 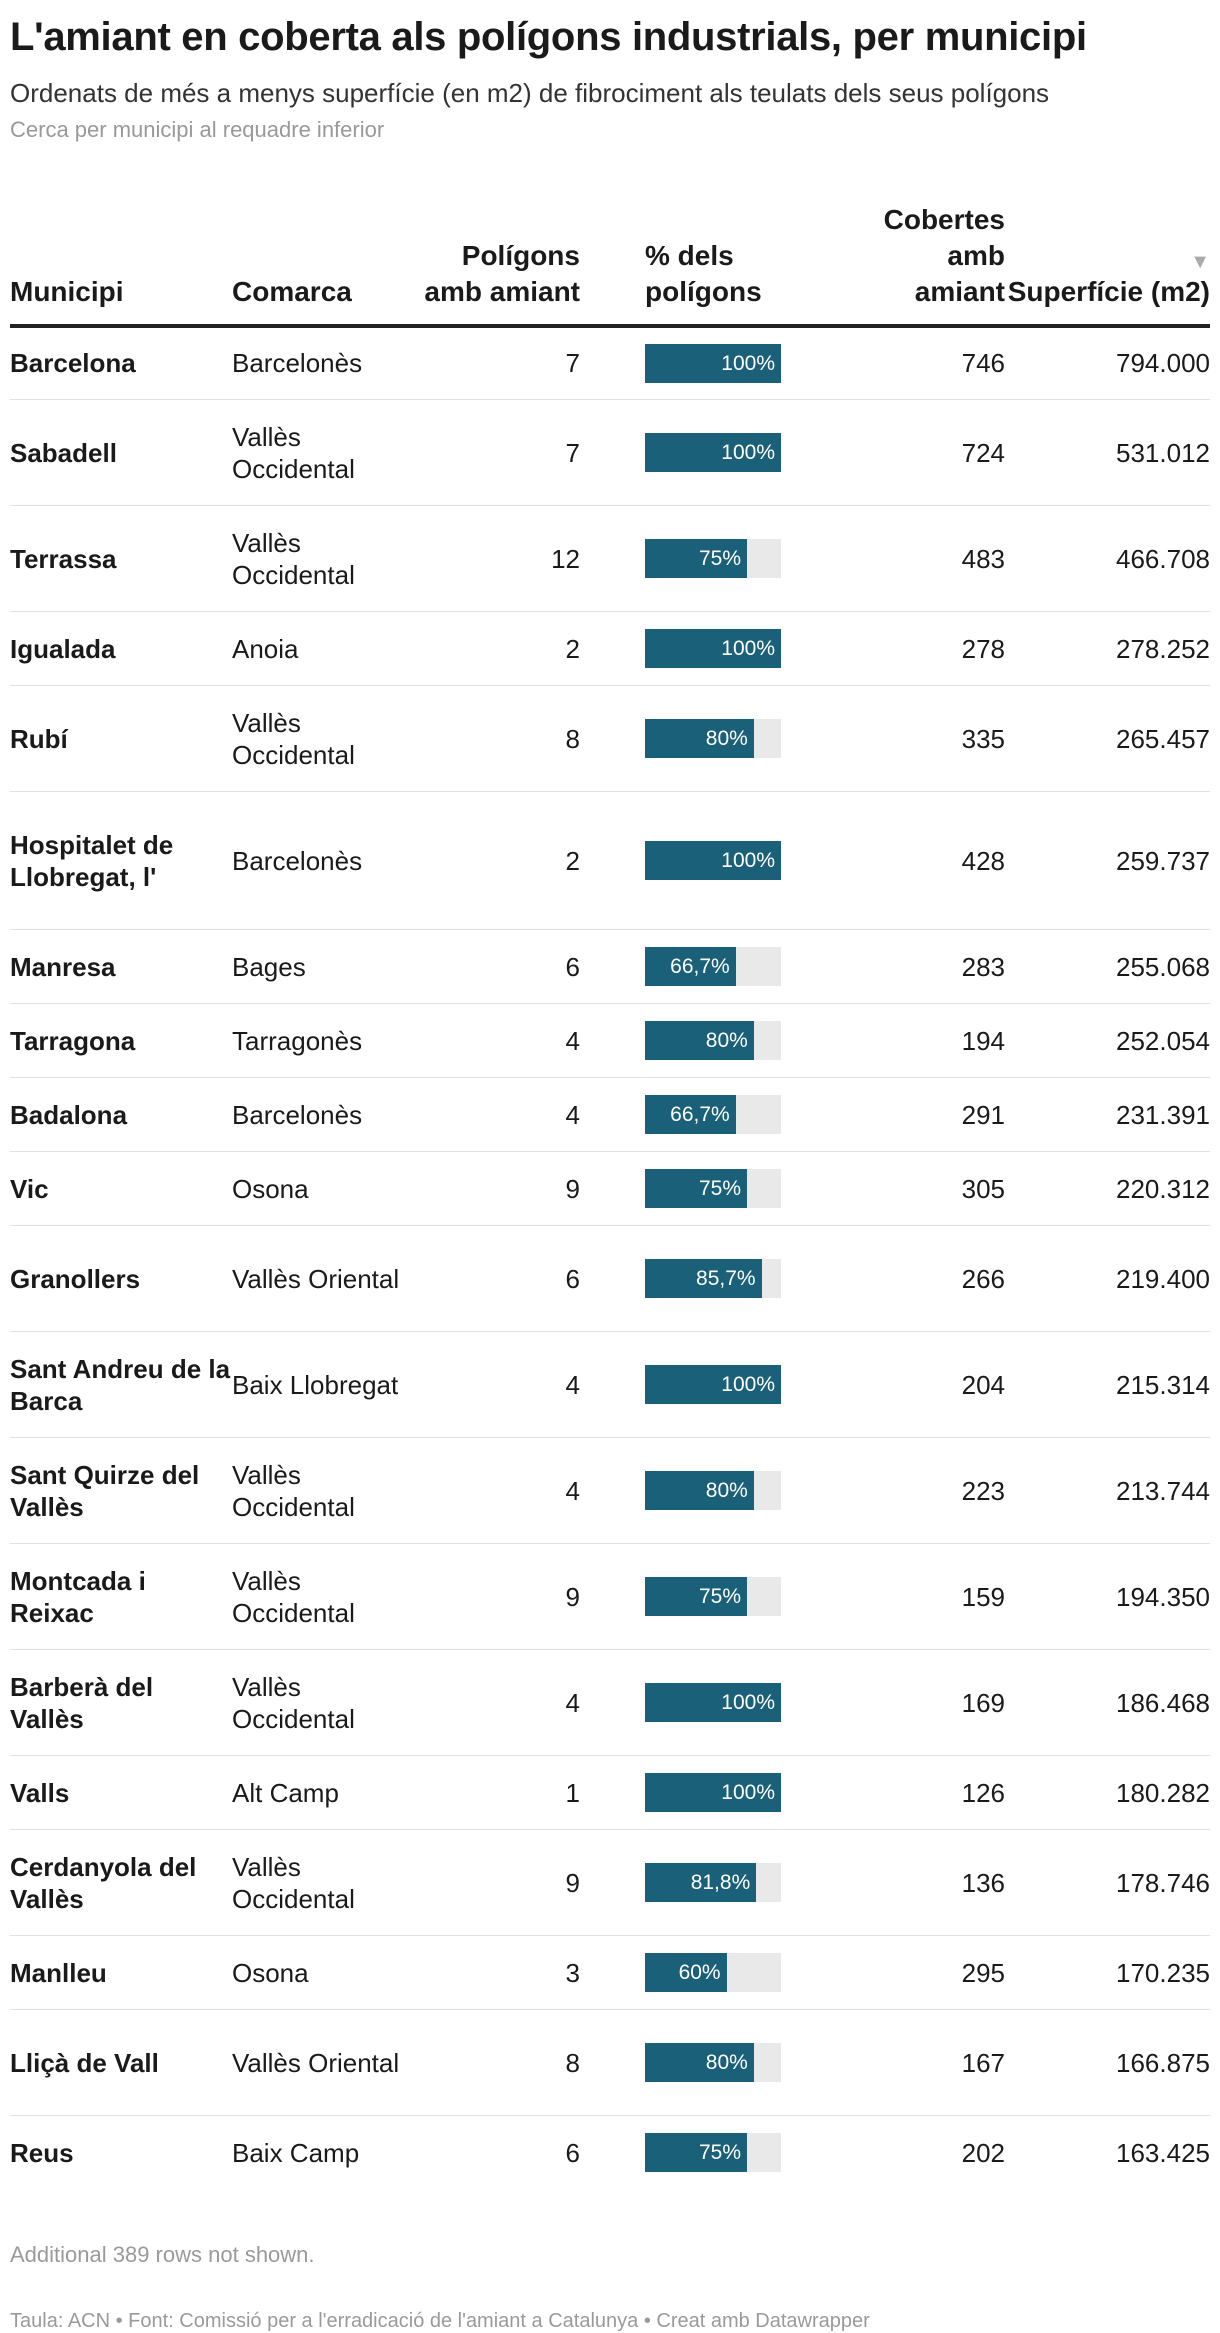 What do you see at coordinates (572, 1792) in the screenshot?
I see `cell-poligons: 1` at bounding box center [572, 1792].